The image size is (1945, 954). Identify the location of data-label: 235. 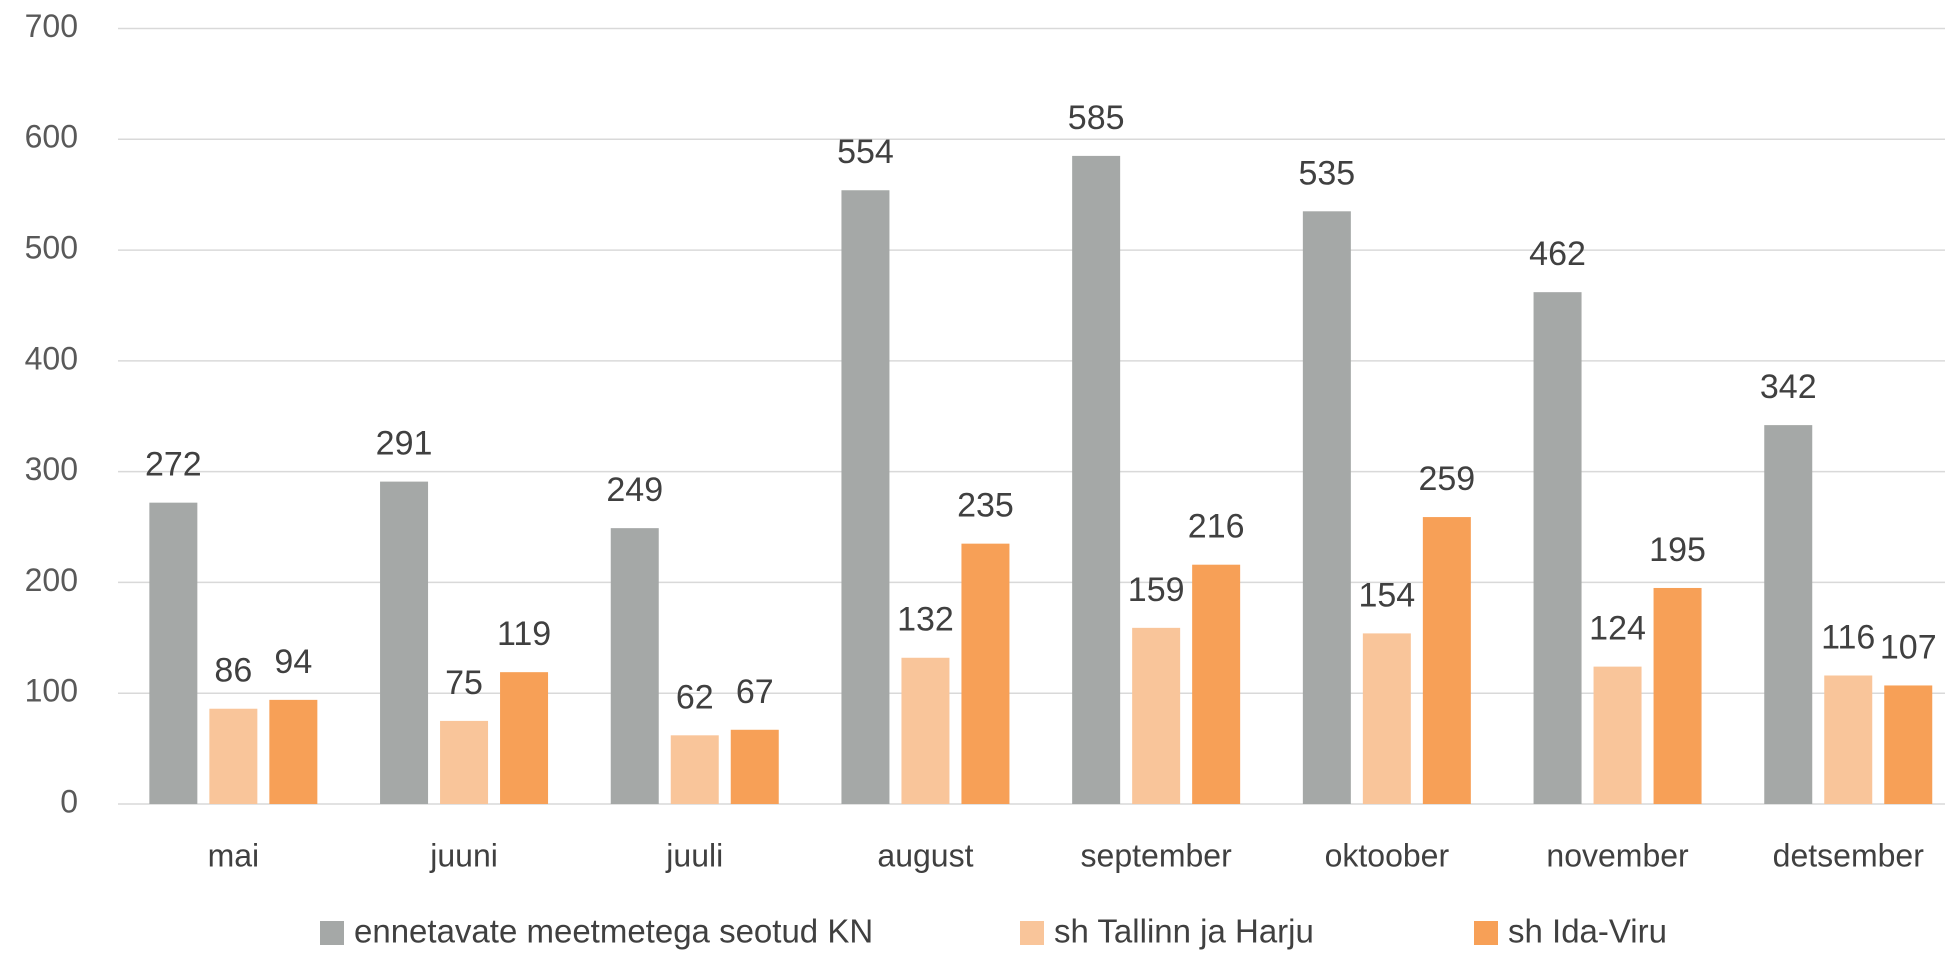
(985, 506).